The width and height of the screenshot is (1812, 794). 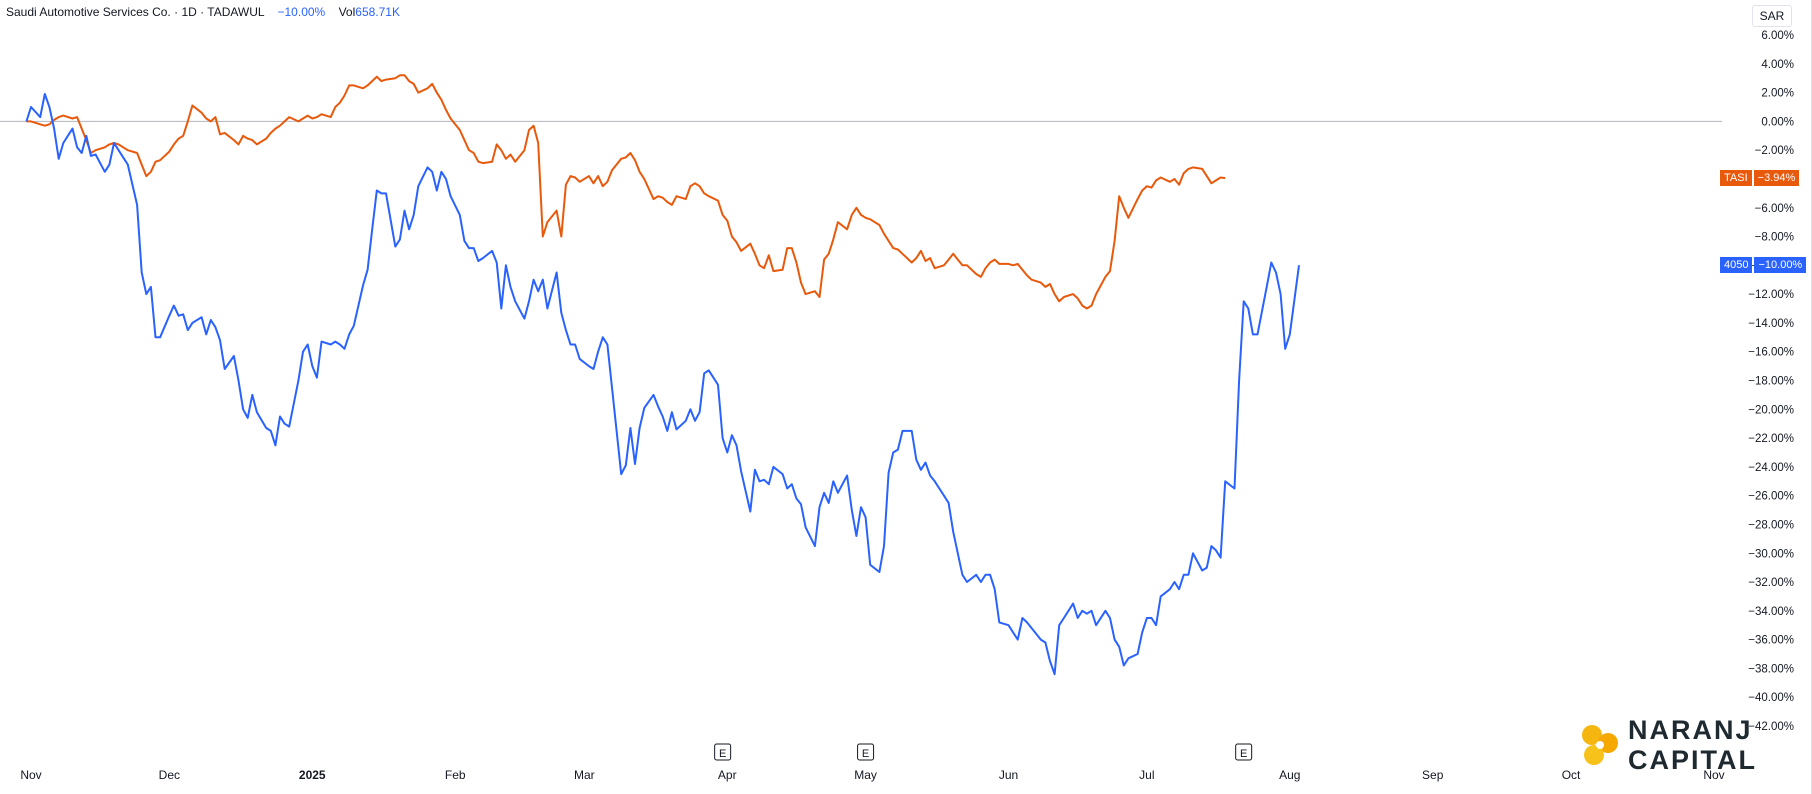 I want to click on y-tick-label: −30.00%, so click(x=1771, y=554).